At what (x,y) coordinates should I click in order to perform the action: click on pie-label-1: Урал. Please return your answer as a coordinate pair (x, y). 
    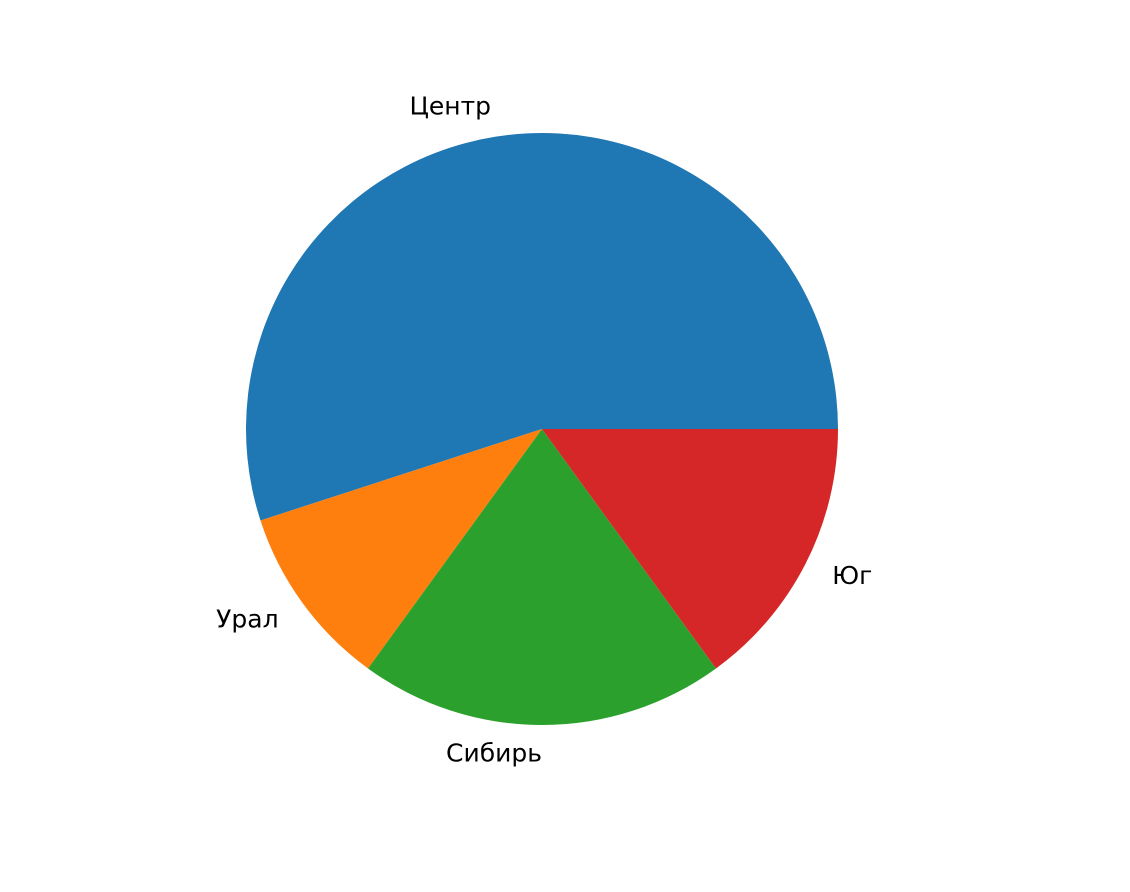
    Looking at the image, I should click on (247, 618).